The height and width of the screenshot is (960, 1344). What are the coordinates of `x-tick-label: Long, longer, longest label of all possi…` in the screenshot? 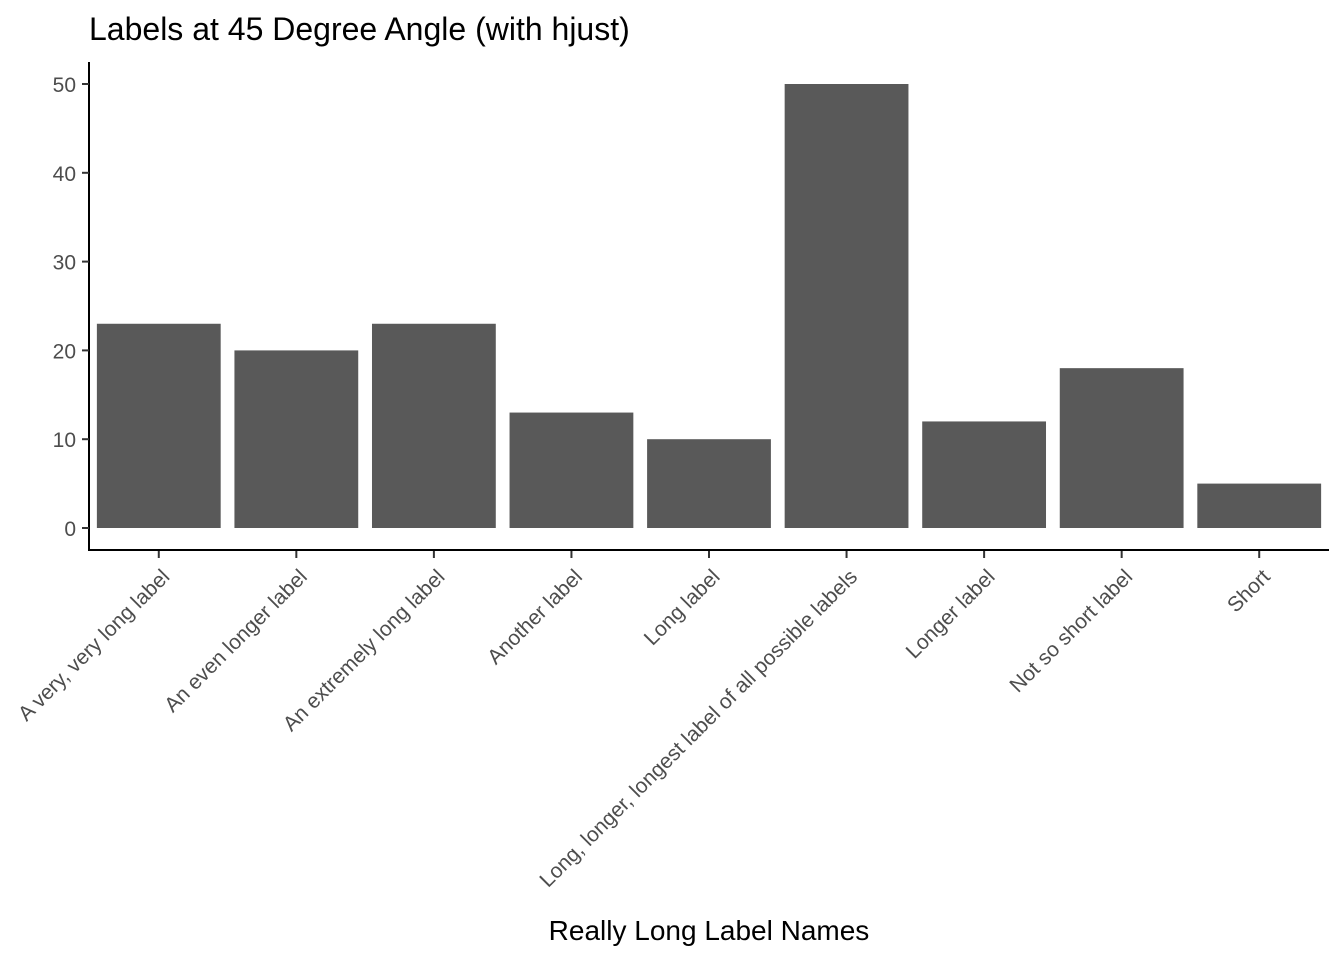 It's located at (698, 728).